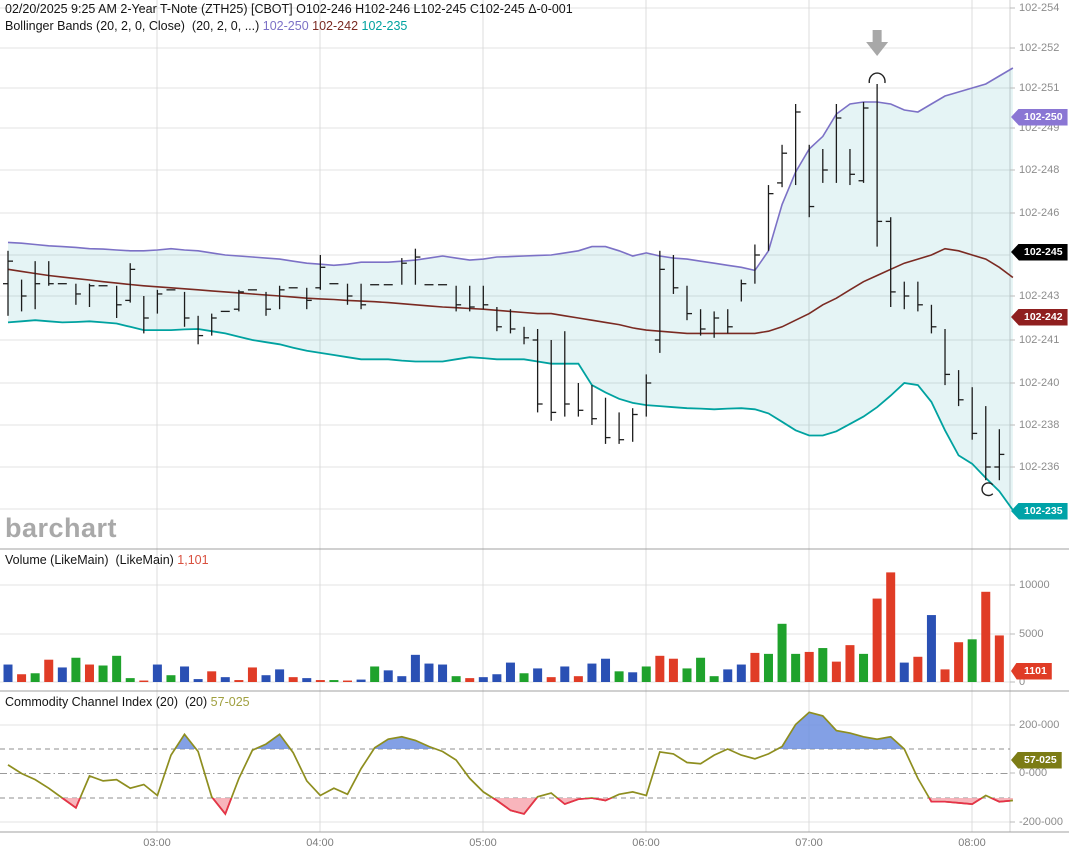 The width and height of the screenshot is (1069, 857). Describe the element at coordinates (1039, 296) in the screenshot. I see `price-axis-label: 102-243` at that location.